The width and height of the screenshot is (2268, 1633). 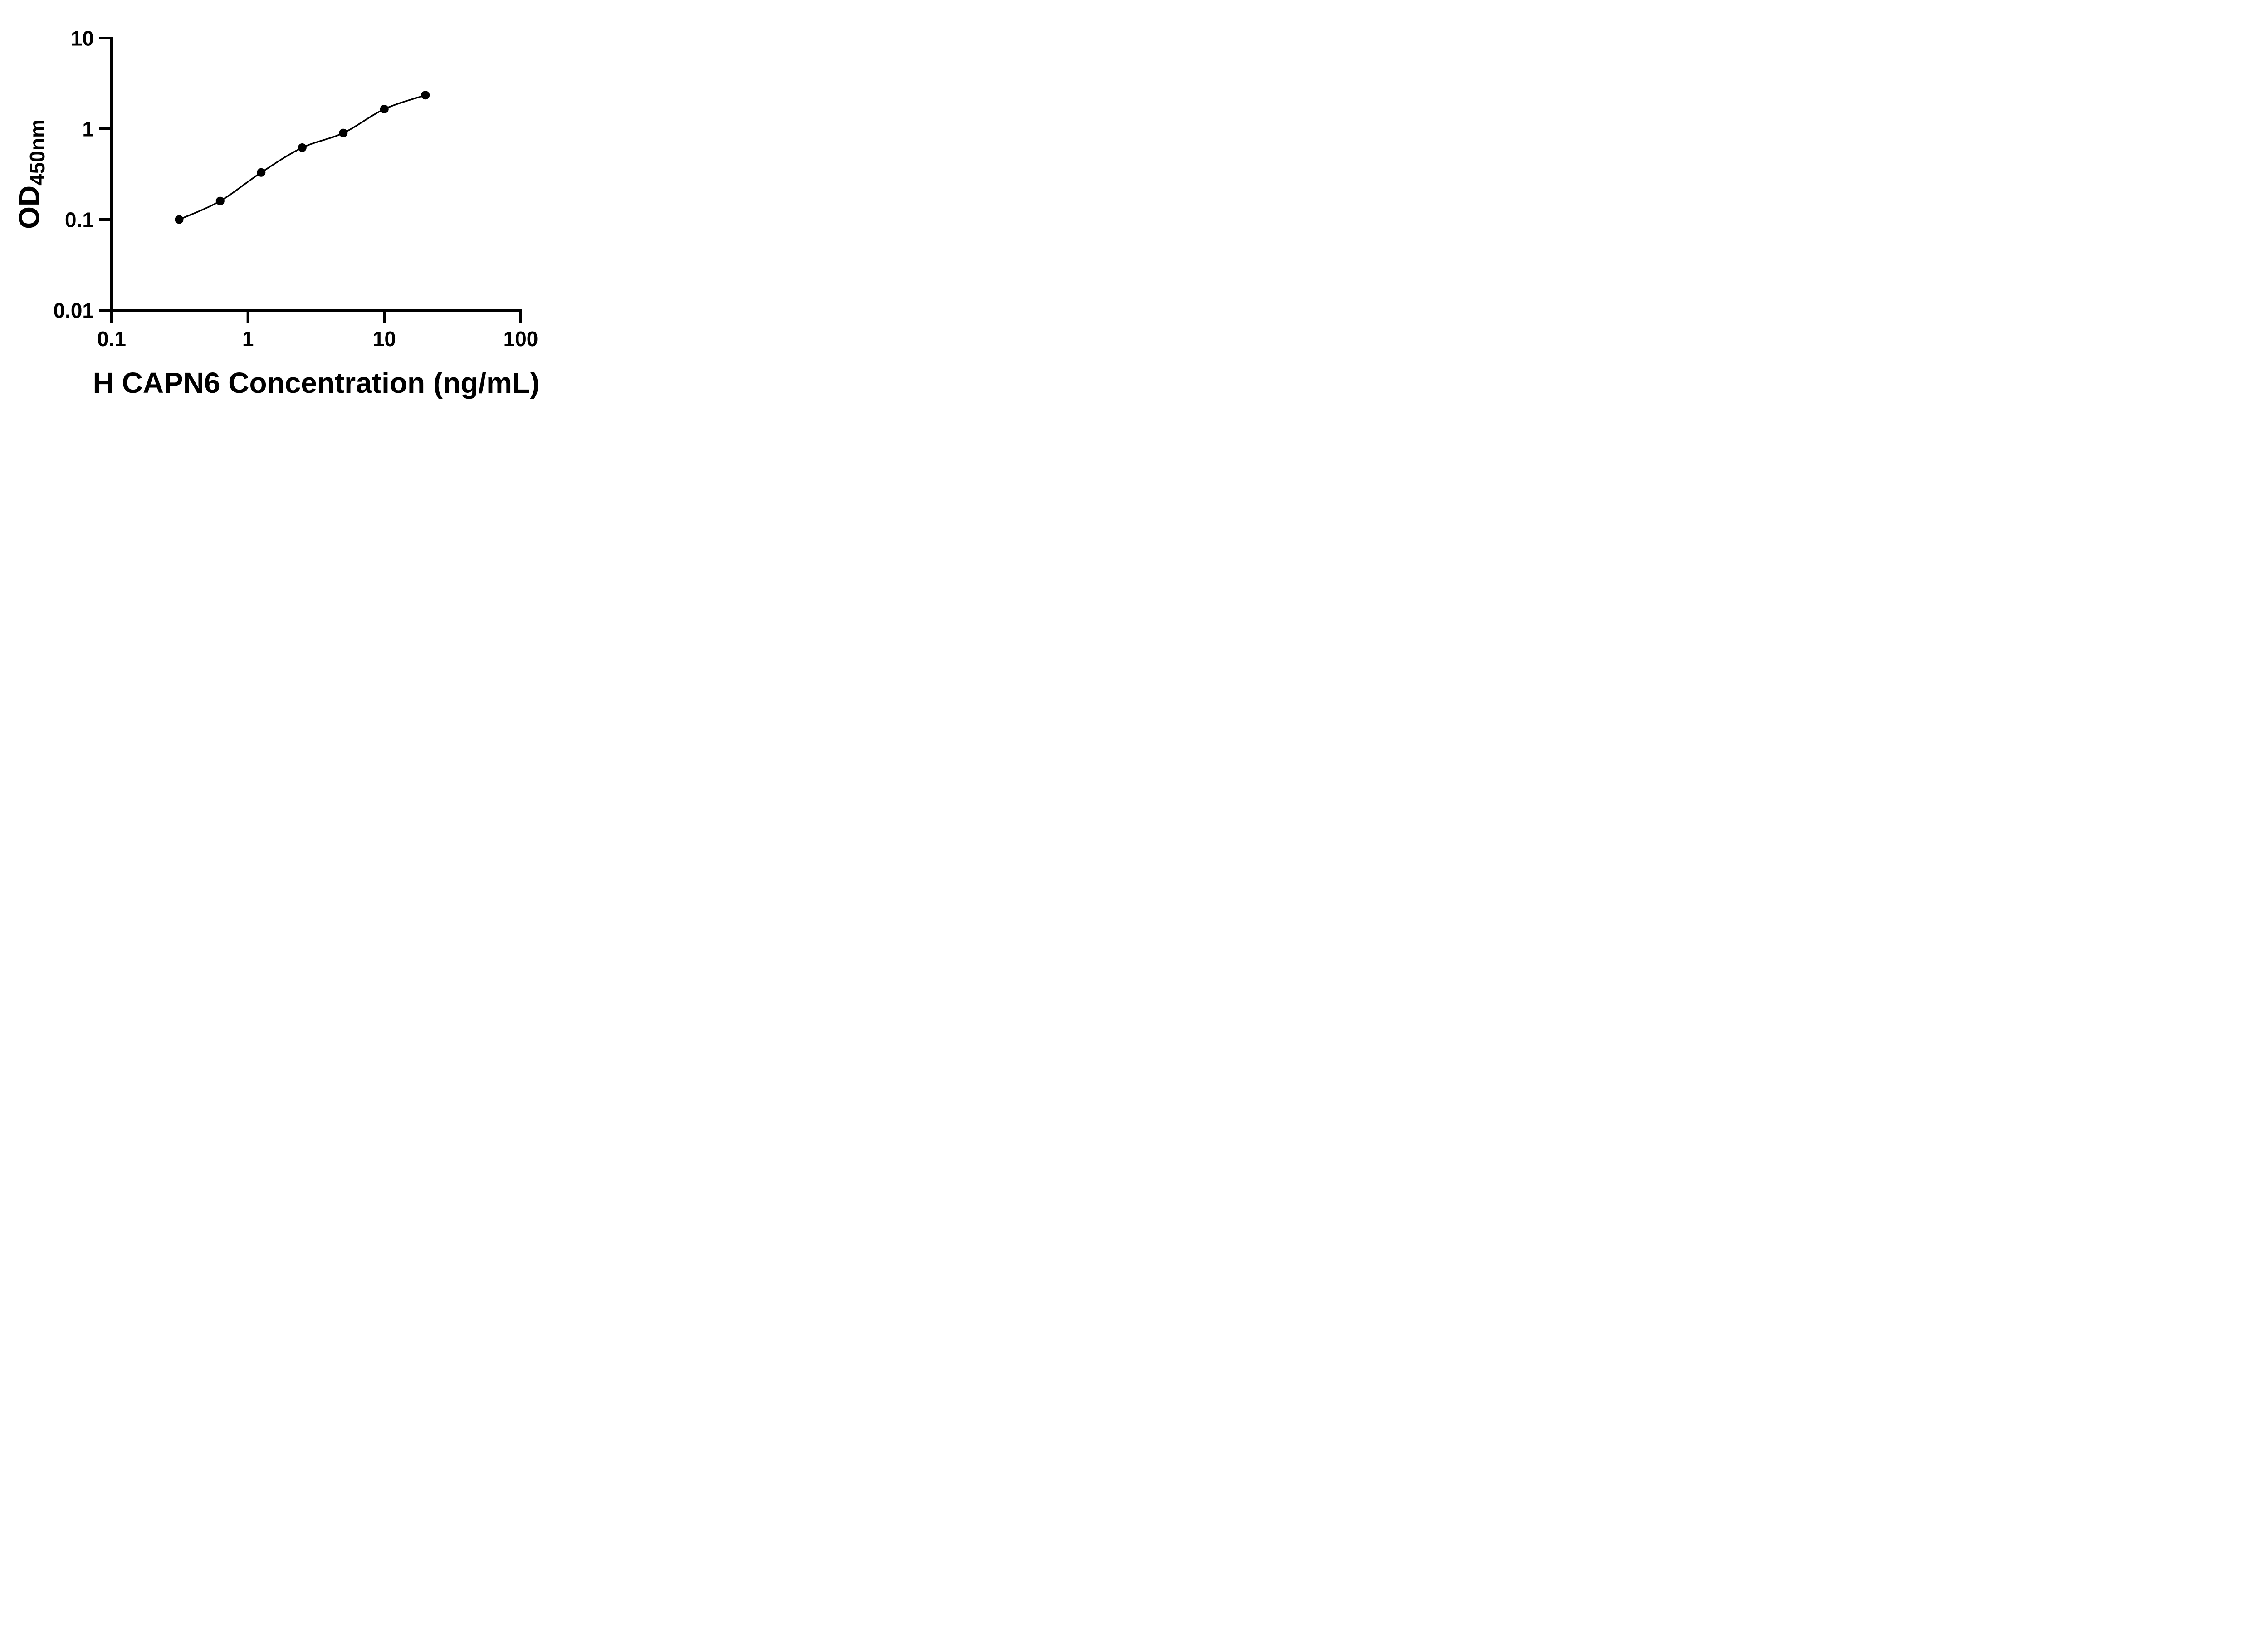 I want to click on y-tick-label-0.01: 0.01, so click(x=74, y=311).